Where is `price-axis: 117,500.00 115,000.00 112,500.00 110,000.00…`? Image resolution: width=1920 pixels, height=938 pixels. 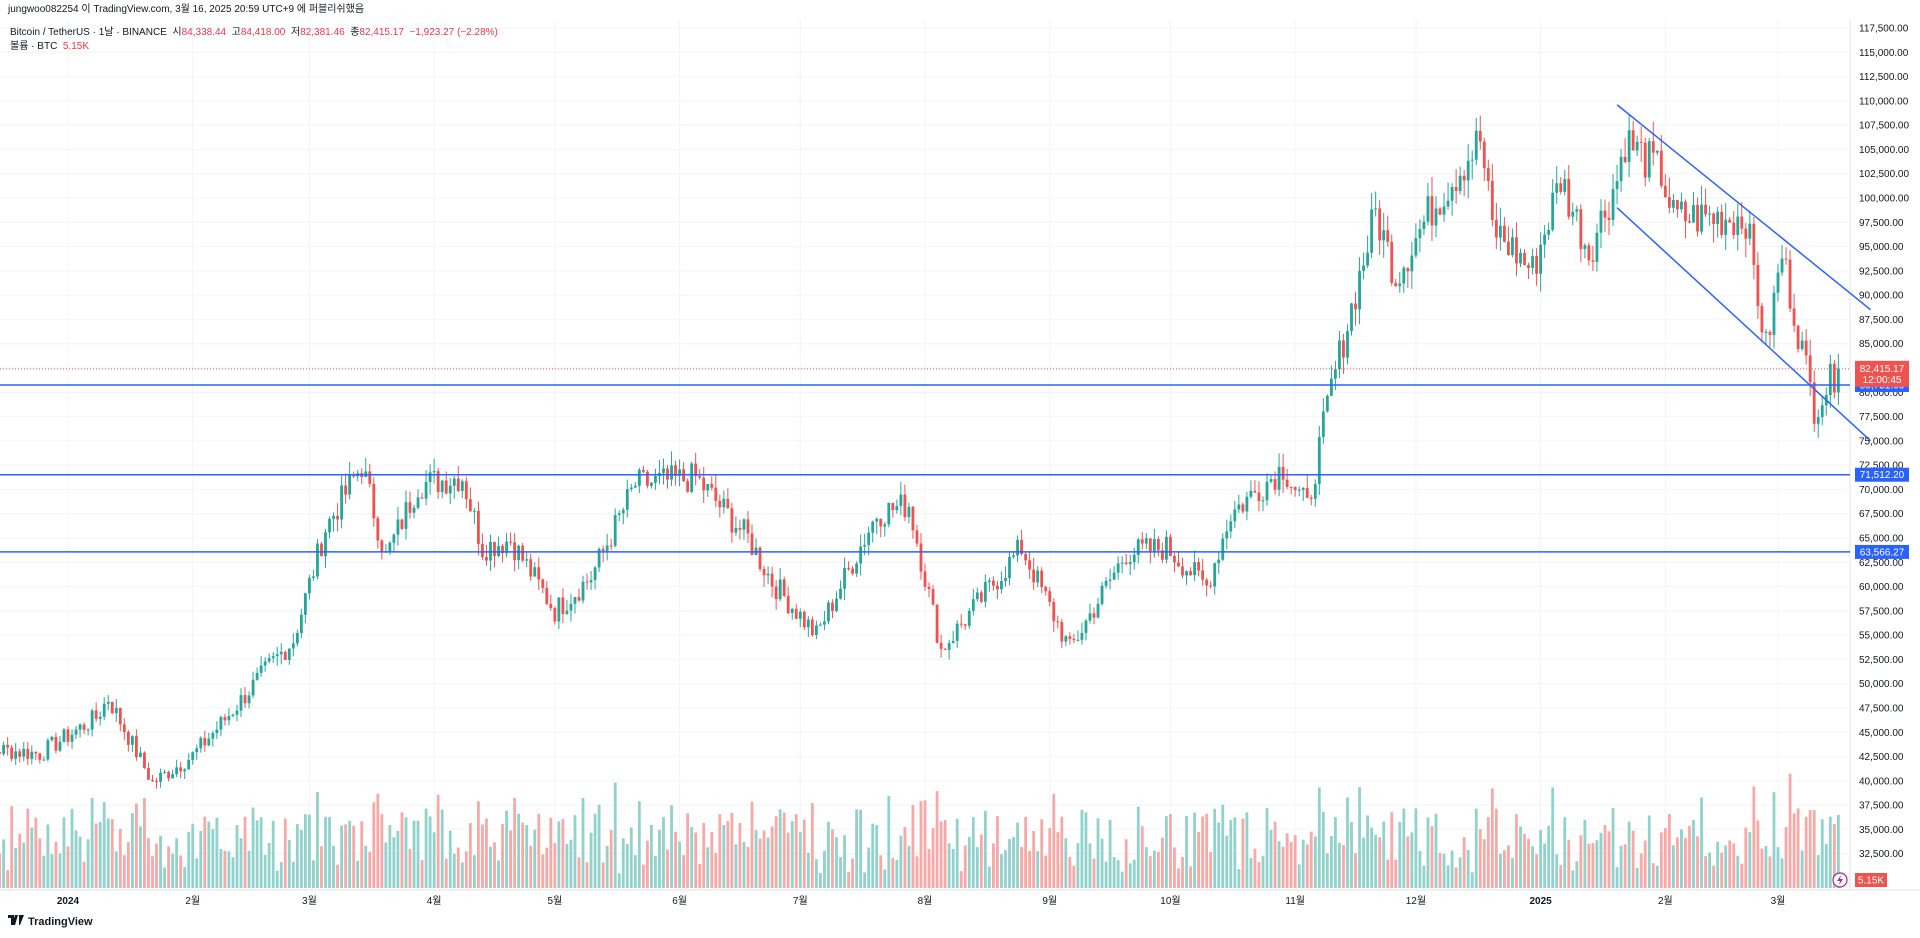
price-axis: 117,500.00 115,000.00 112,500.00 110,000.00… is located at coordinates (1884, 442).